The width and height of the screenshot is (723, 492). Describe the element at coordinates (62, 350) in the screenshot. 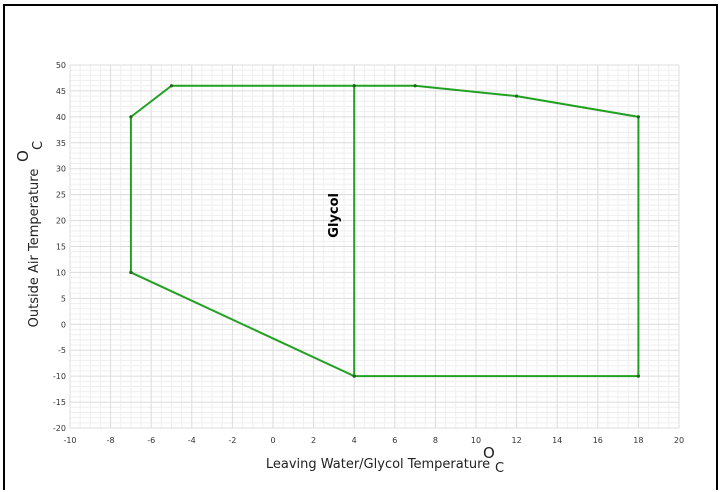

I see `y-tick-label: -5` at that location.